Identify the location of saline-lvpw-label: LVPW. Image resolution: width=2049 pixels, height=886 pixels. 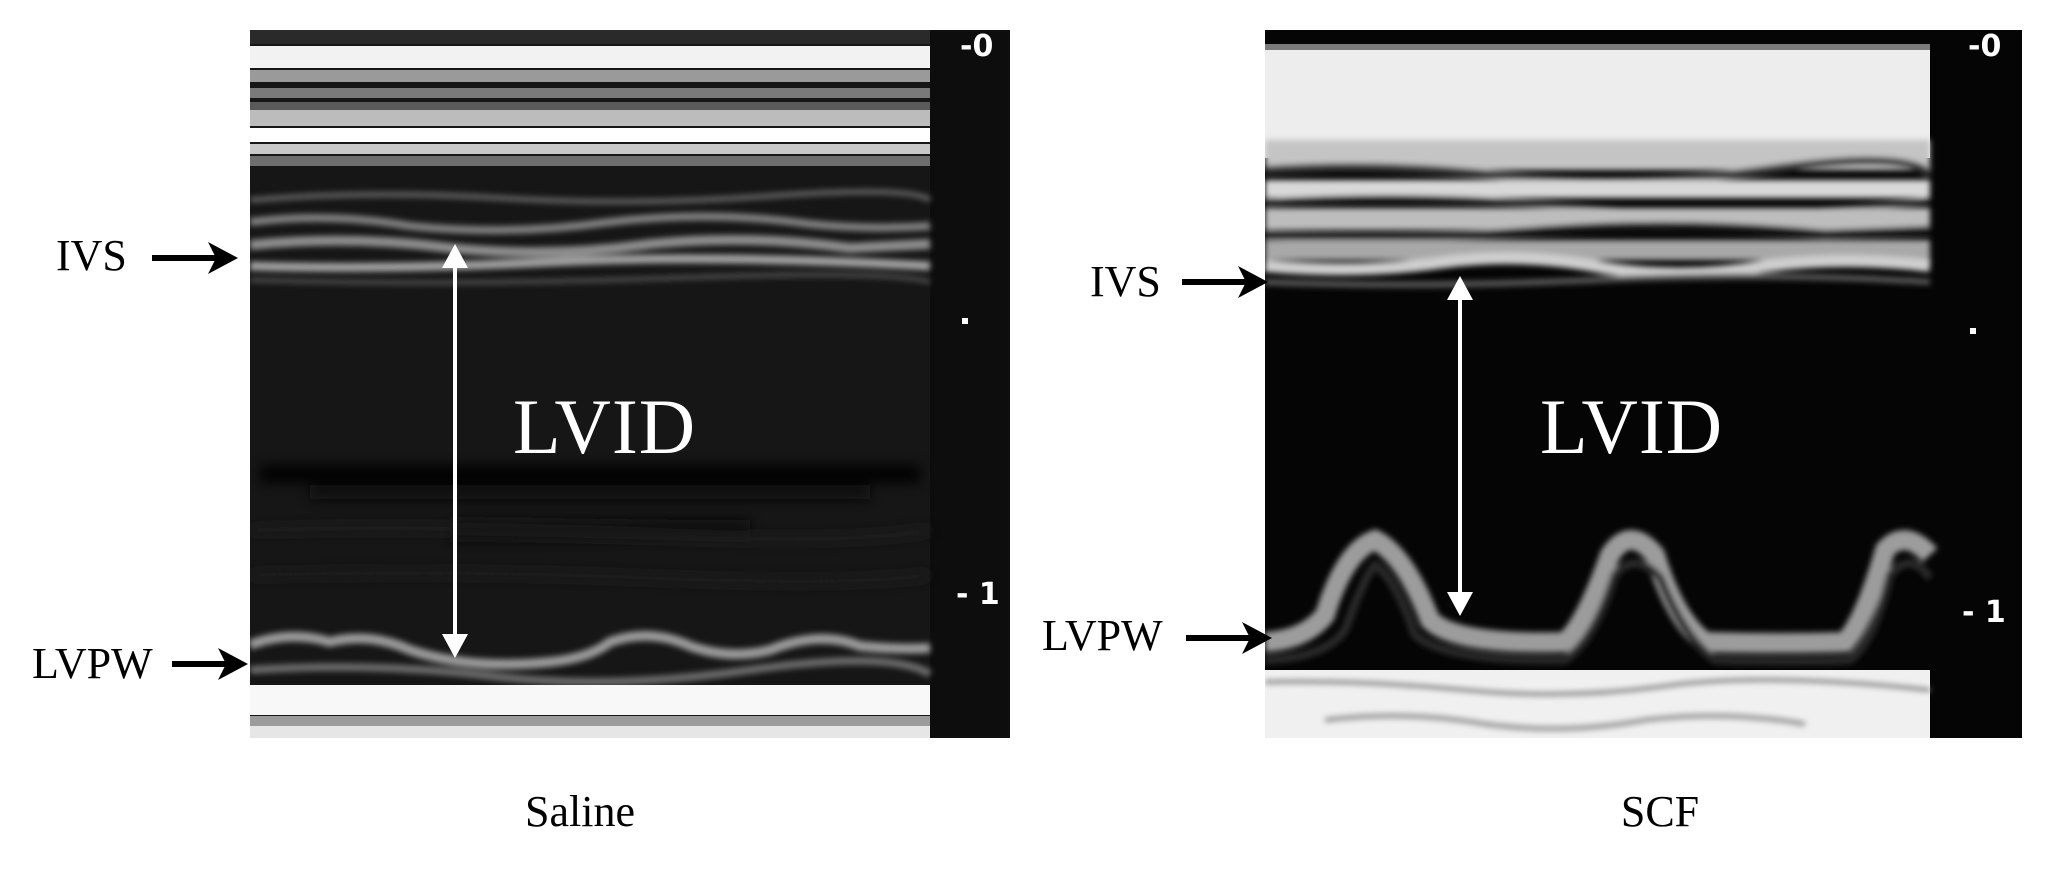
(92, 663).